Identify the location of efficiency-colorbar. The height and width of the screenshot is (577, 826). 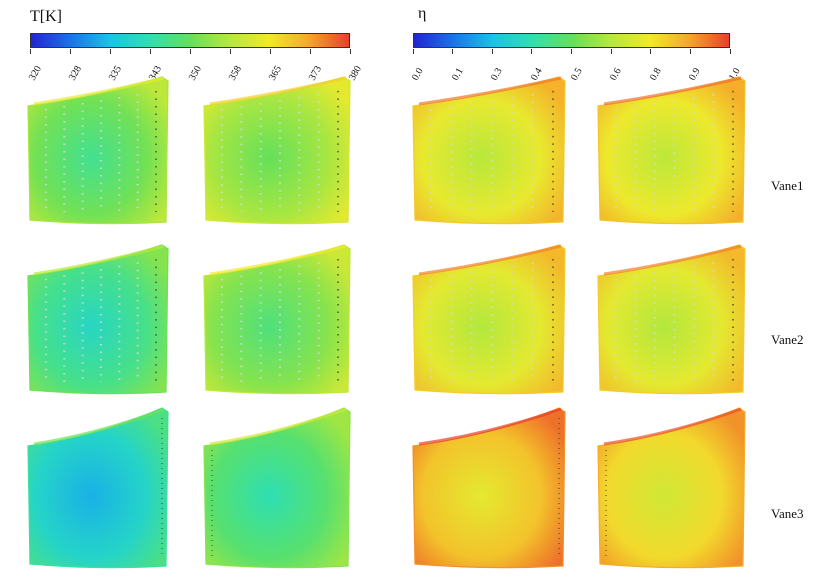
(571, 40).